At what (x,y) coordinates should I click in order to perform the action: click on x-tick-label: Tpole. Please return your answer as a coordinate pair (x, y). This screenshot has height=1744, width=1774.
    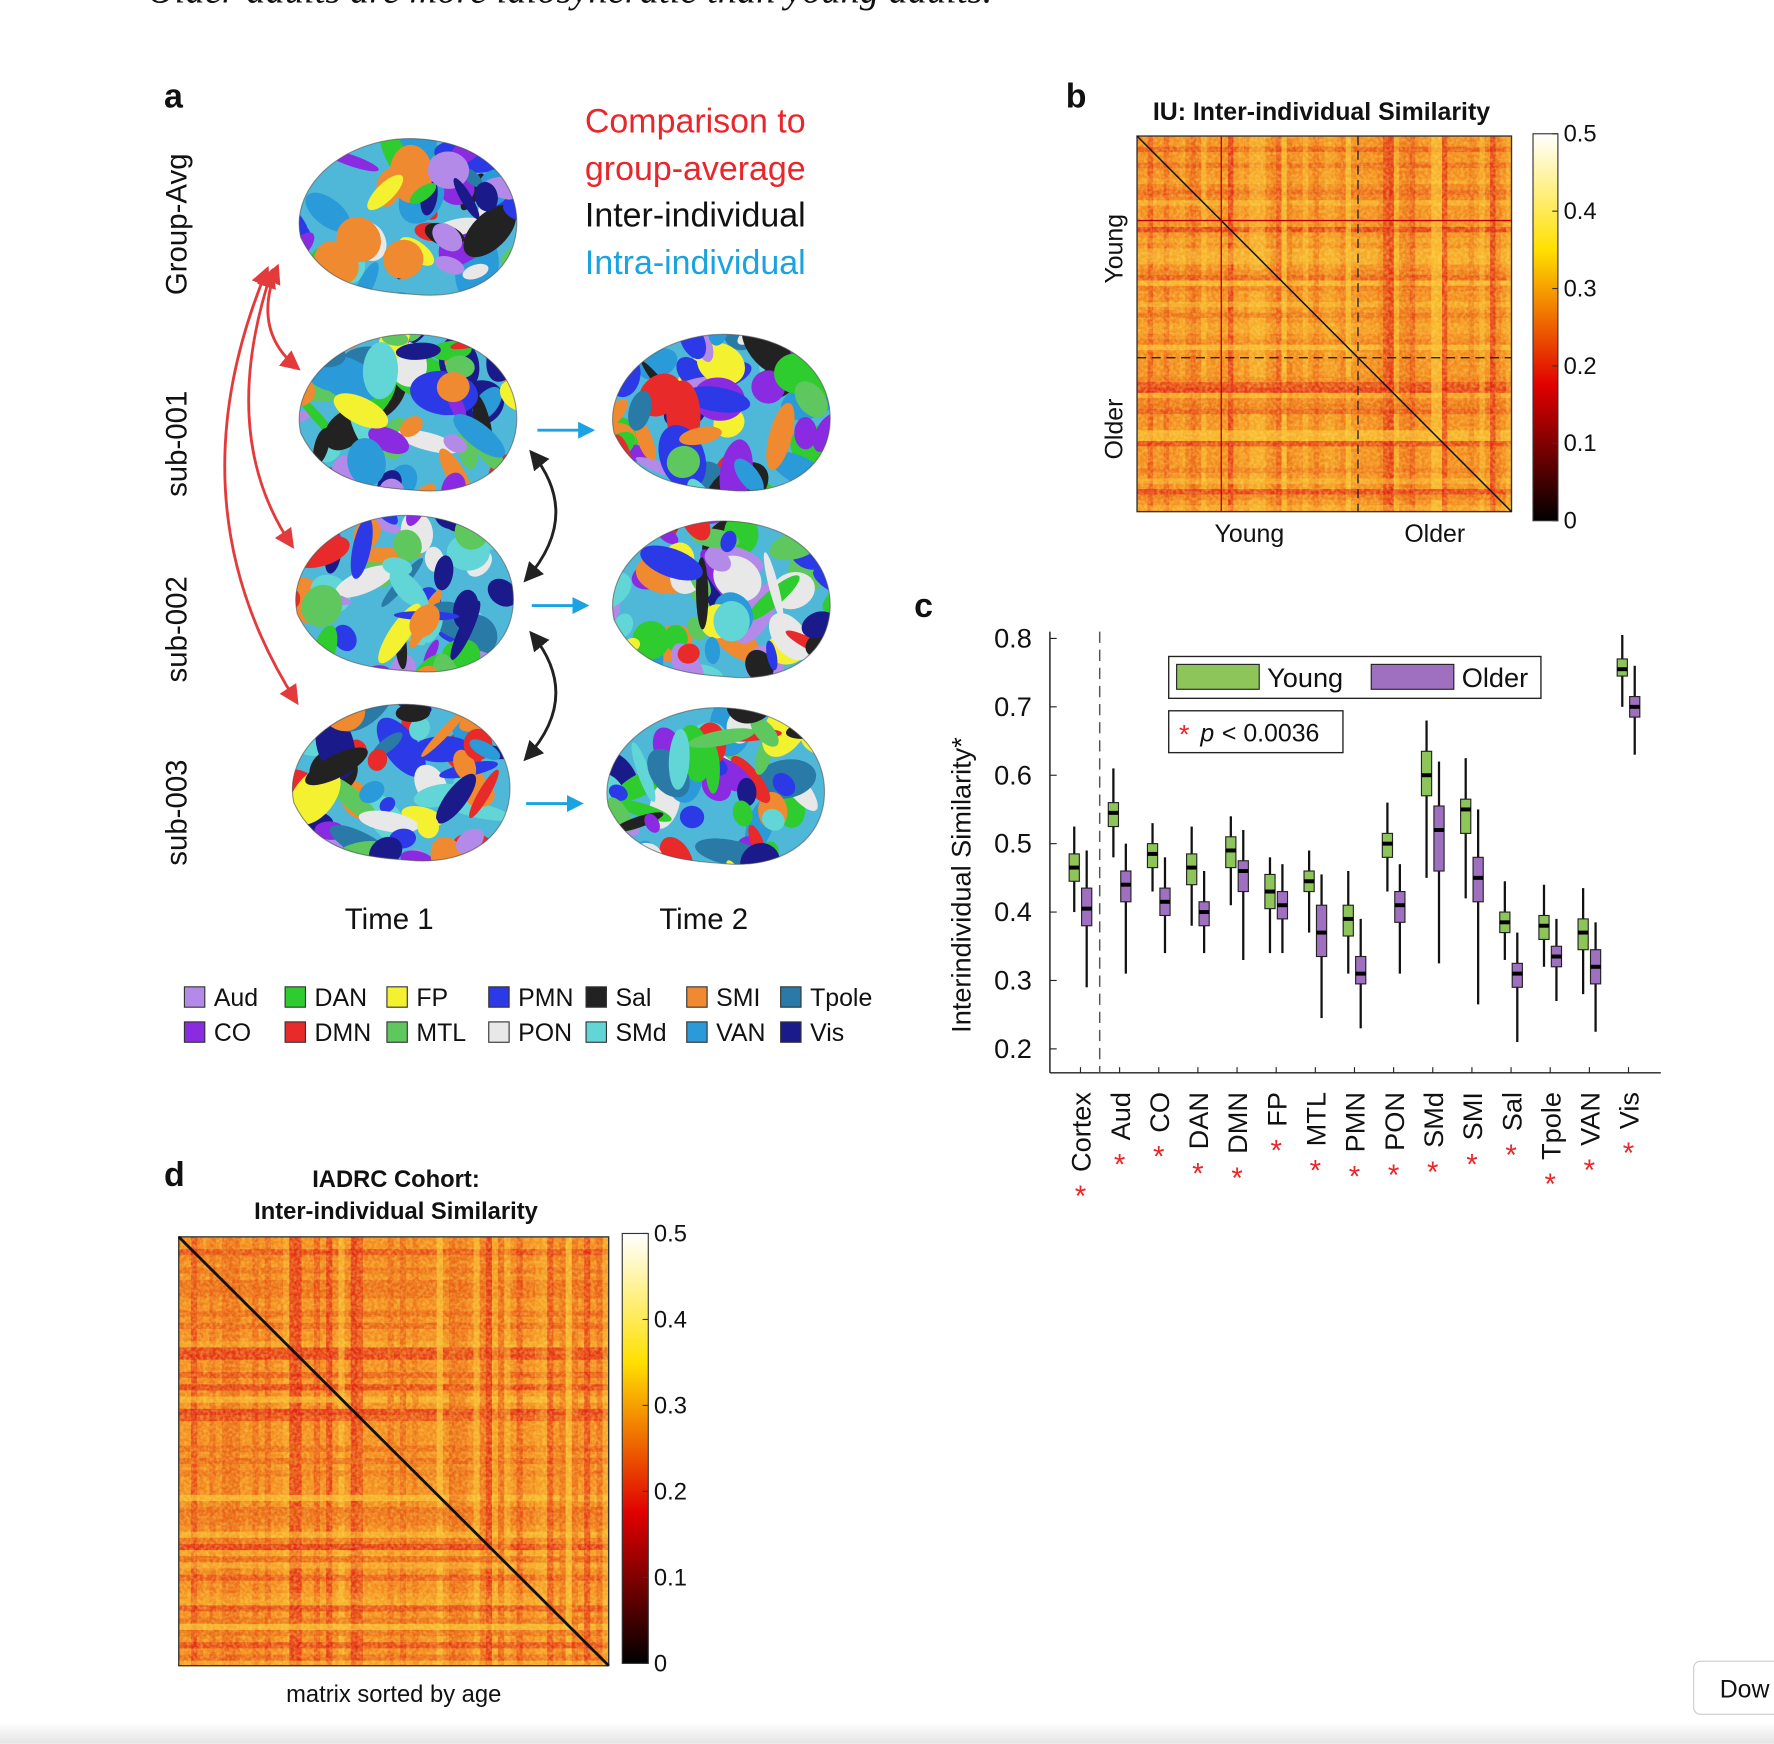
    Looking at the image, I should click on (1550, 1126).